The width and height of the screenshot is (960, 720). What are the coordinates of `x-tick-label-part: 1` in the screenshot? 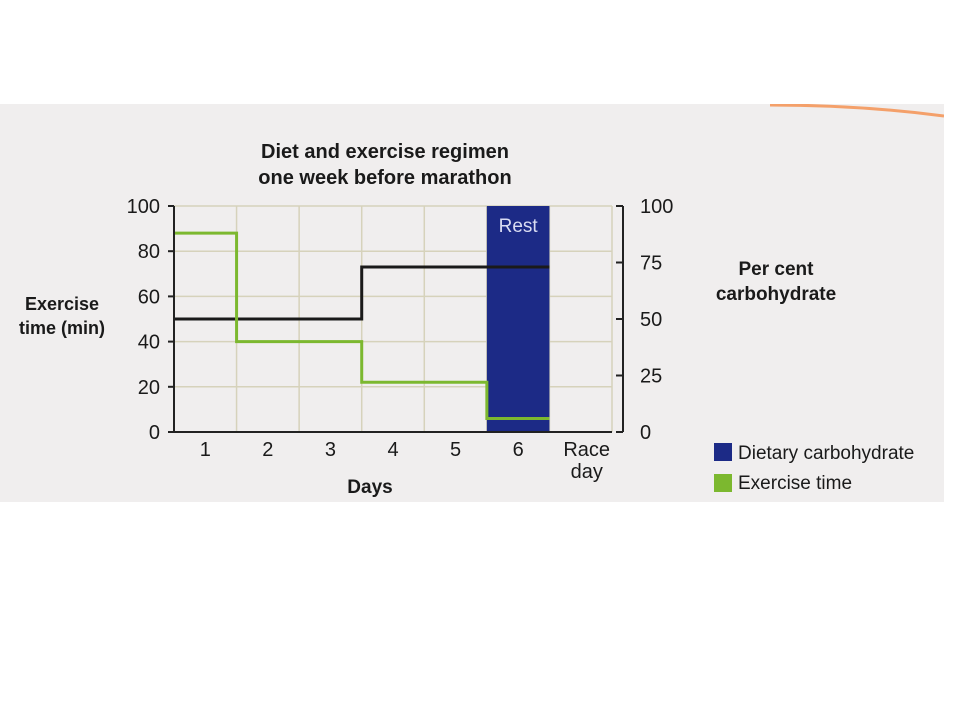 It's located at (205, 450).